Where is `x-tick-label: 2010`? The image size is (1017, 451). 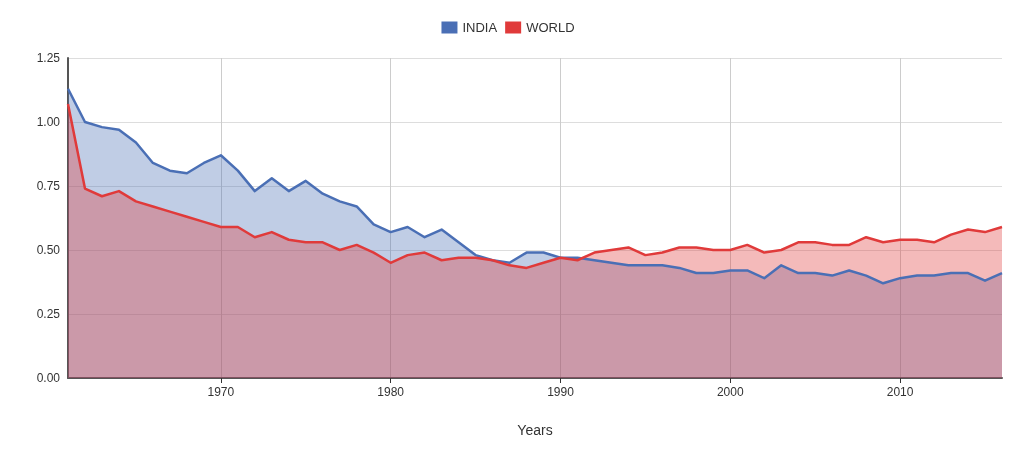
x-tick-label: 2010 is located at coordinates (900, 392).